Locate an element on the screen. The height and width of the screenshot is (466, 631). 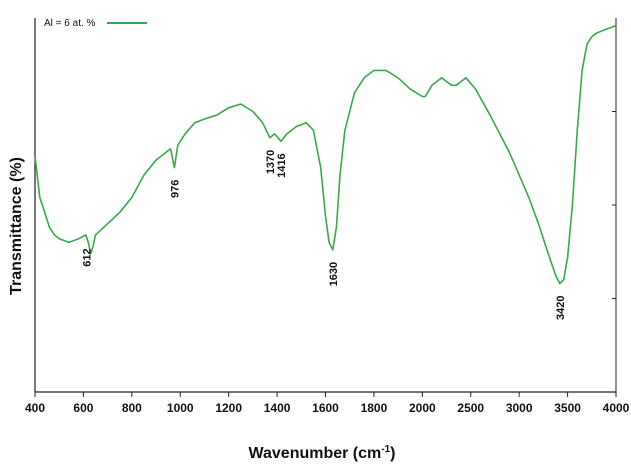
x-tick-label: 3000 is located at coordinates (519, 408).